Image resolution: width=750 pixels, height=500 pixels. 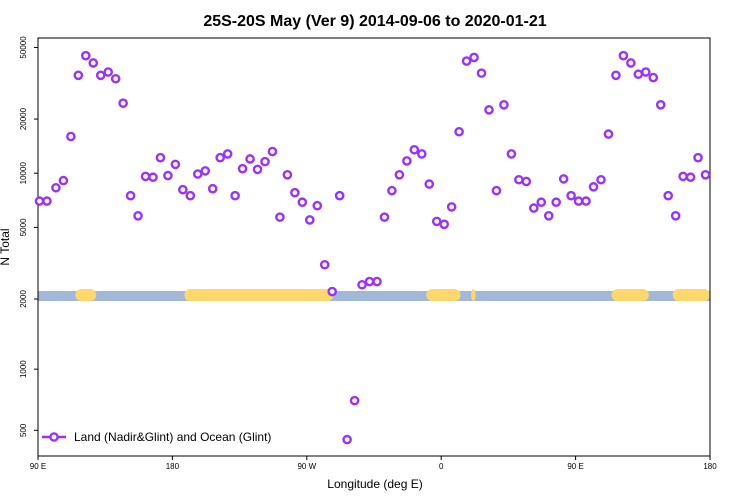 What do you see at coordinates (374, 484) in the screenshot?
I see `x-axis-label: Longitude (deg E)` at bounding box center [374, 484].